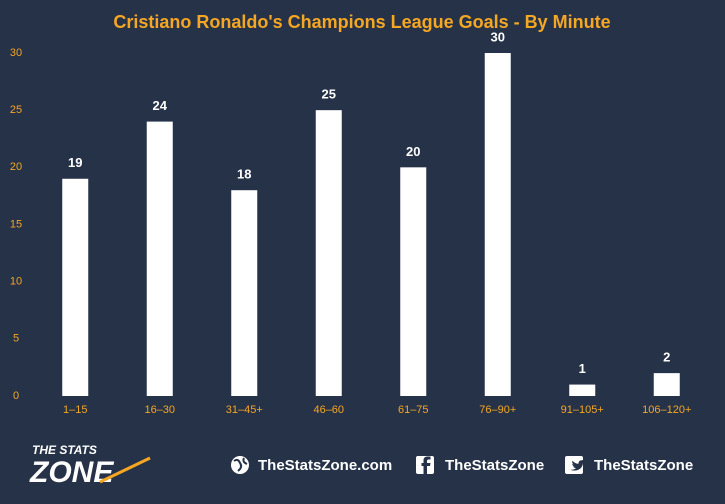 The height and width of the screenshot is (504, 725). I want to click on twitter-icon, so click(575, 465).